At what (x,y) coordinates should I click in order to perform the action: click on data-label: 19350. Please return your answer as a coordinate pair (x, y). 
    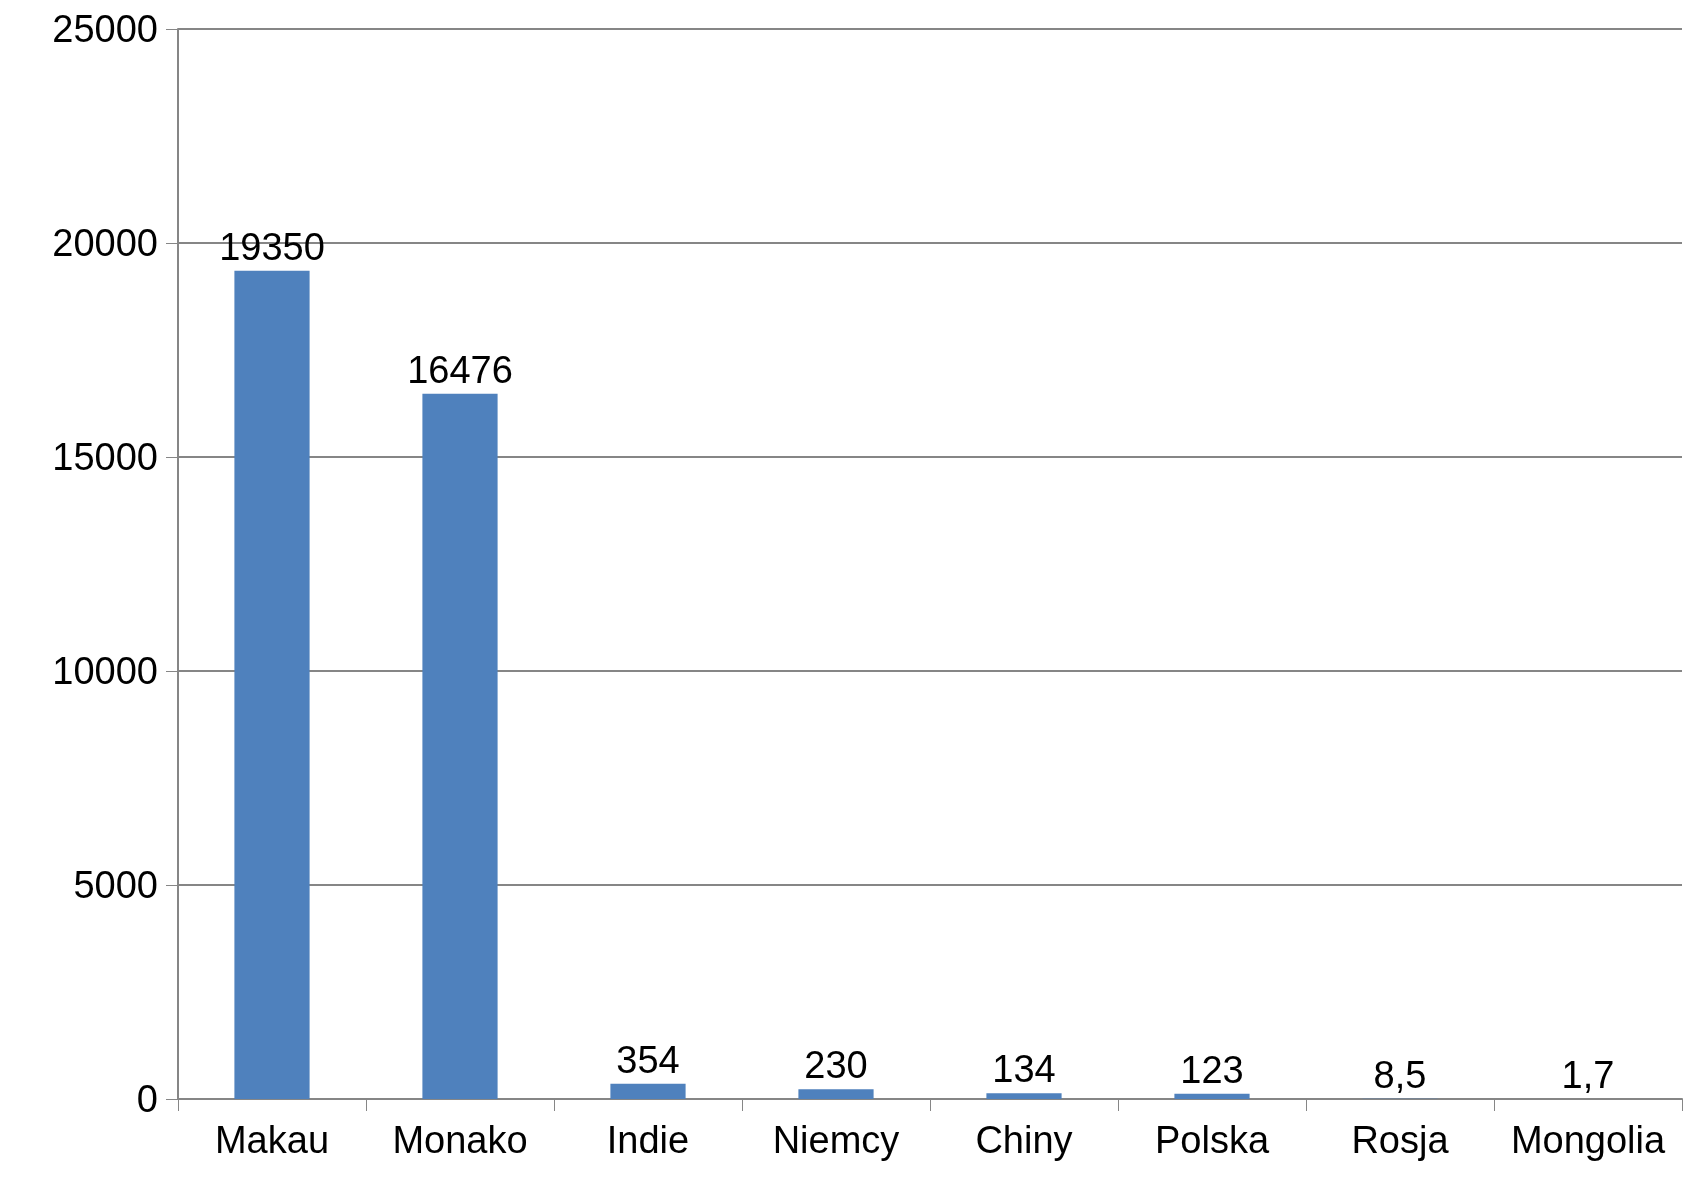
    Looking at the image, I should click on (272, 246).